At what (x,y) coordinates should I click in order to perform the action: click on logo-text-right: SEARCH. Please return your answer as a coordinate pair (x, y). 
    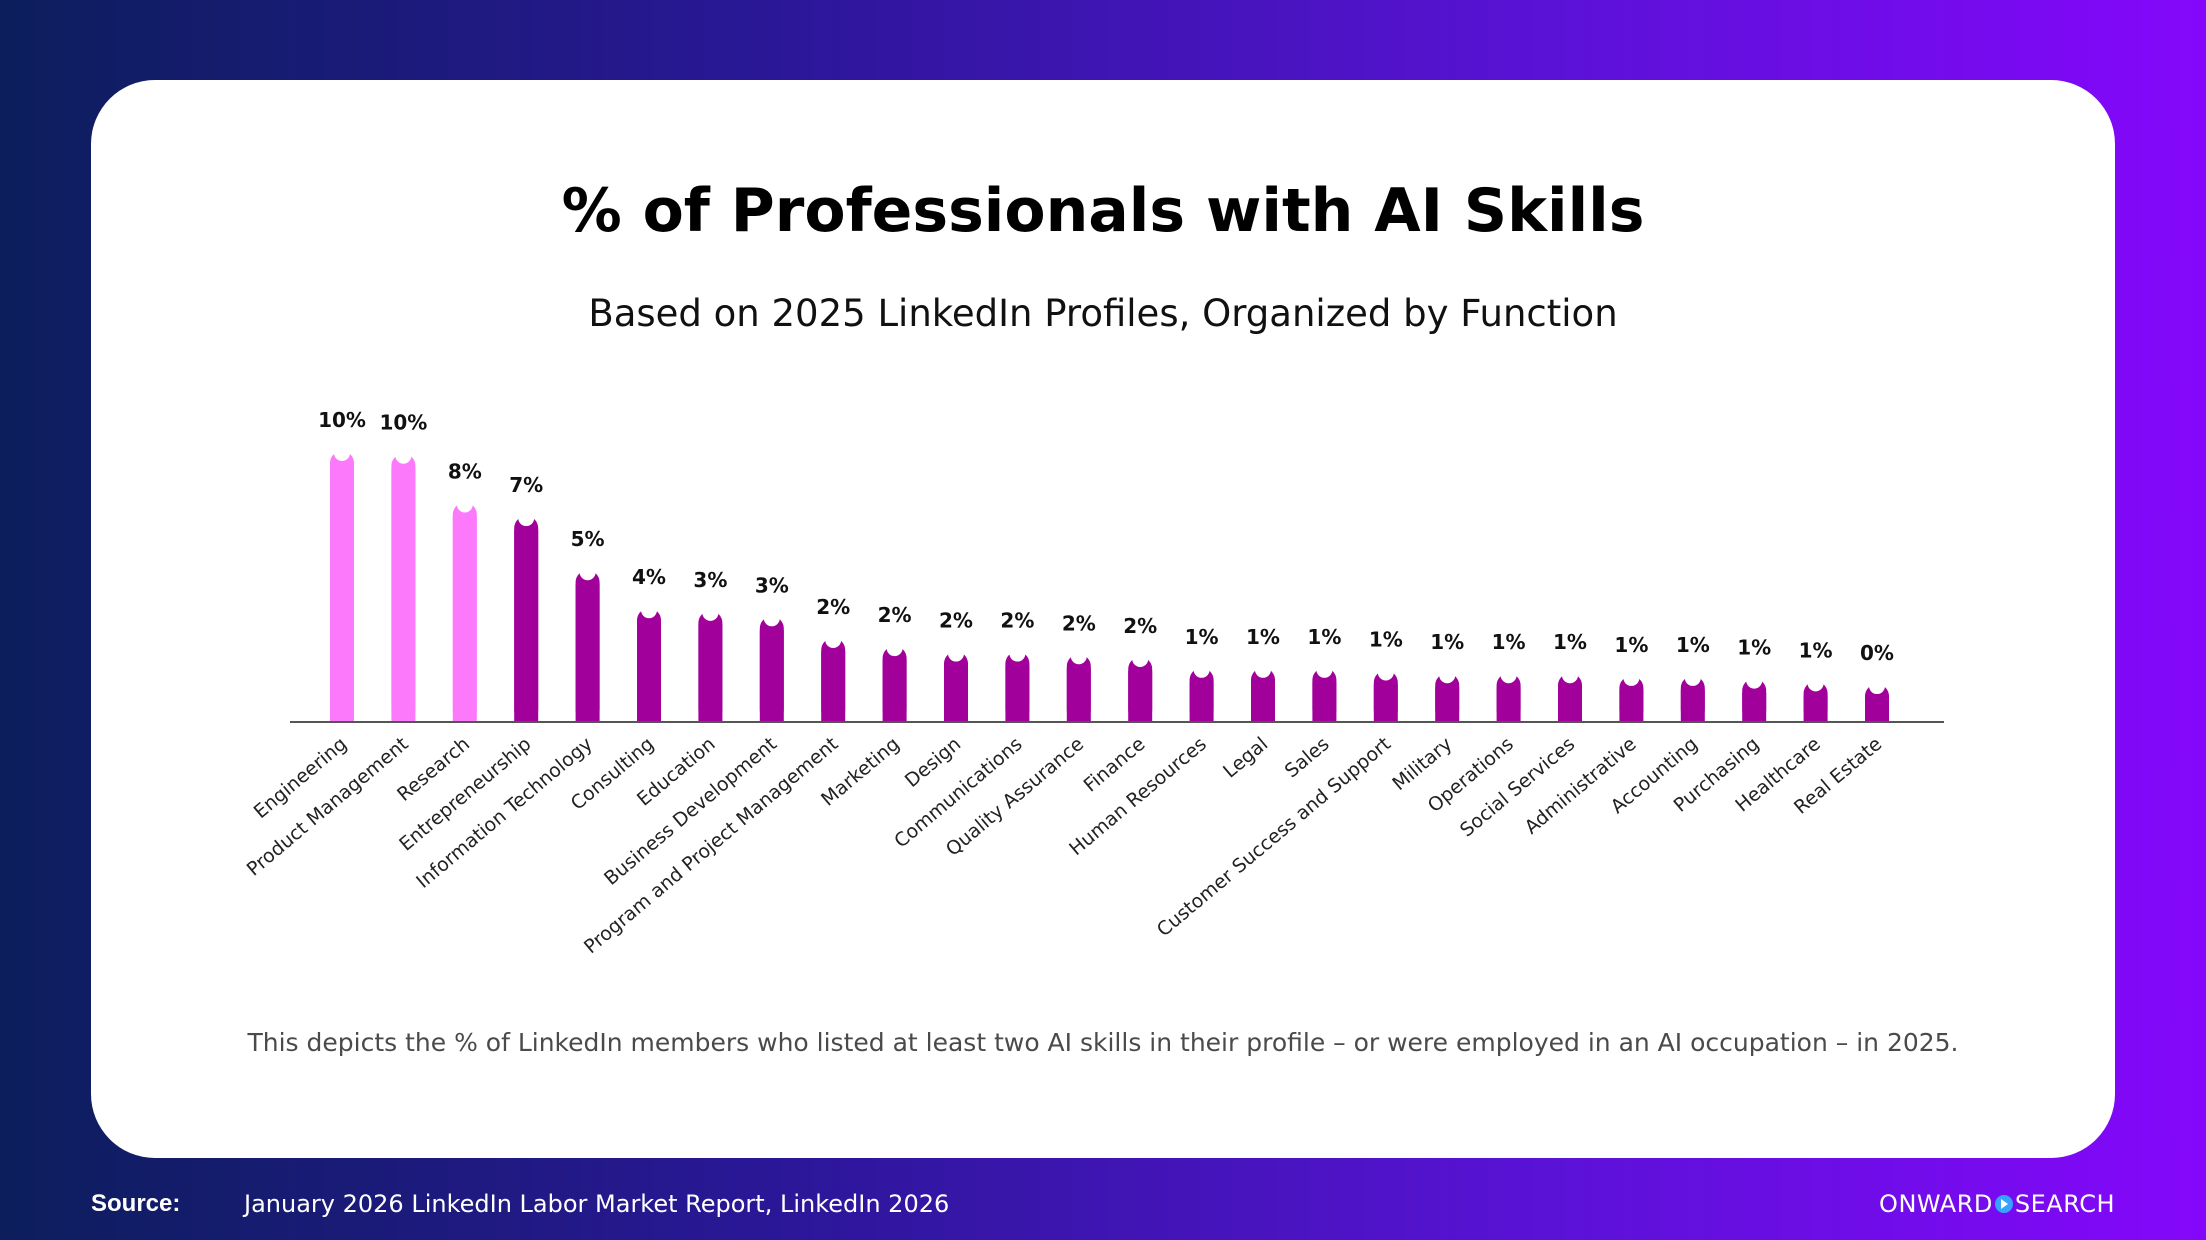
    Looking at the image, I should click on (2064, 1204).